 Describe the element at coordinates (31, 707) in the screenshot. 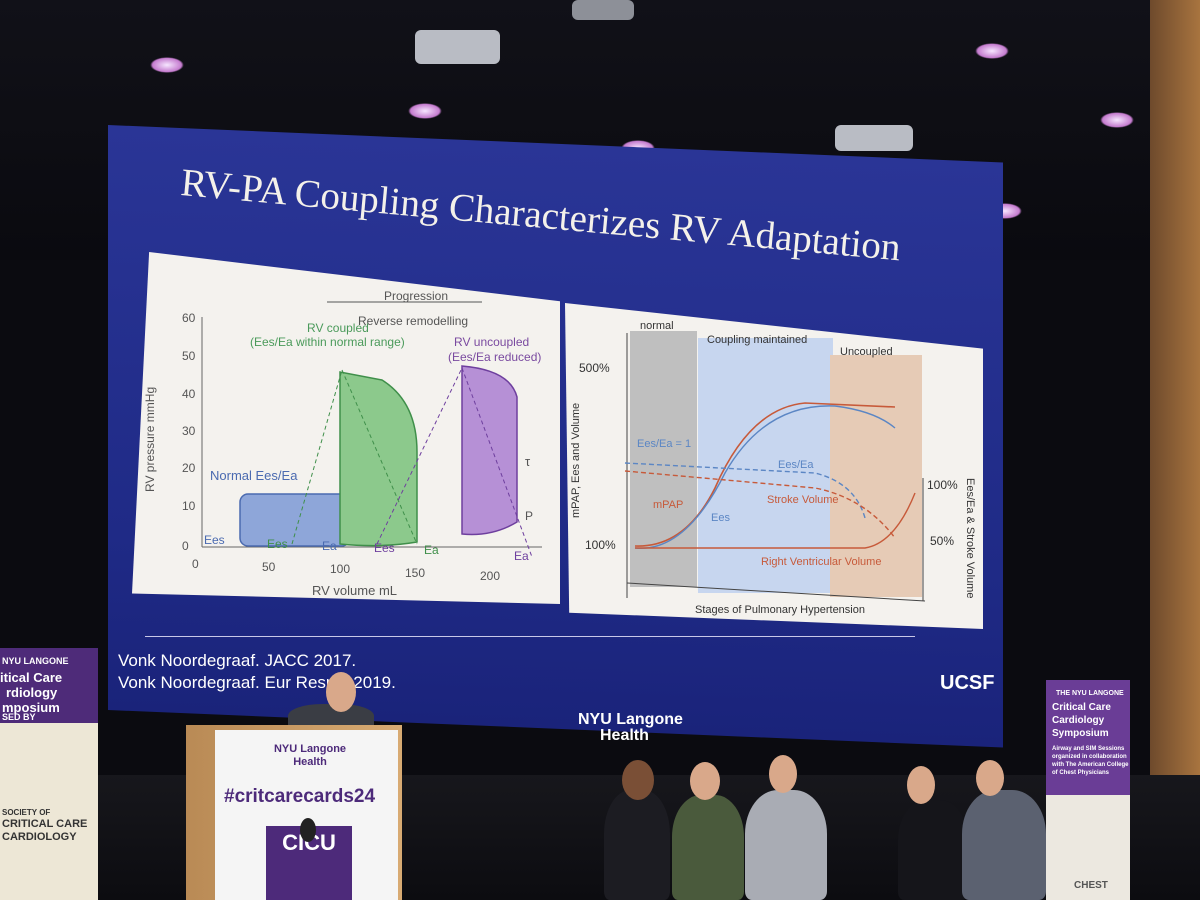

I see `banner-text: mposium` at that location.